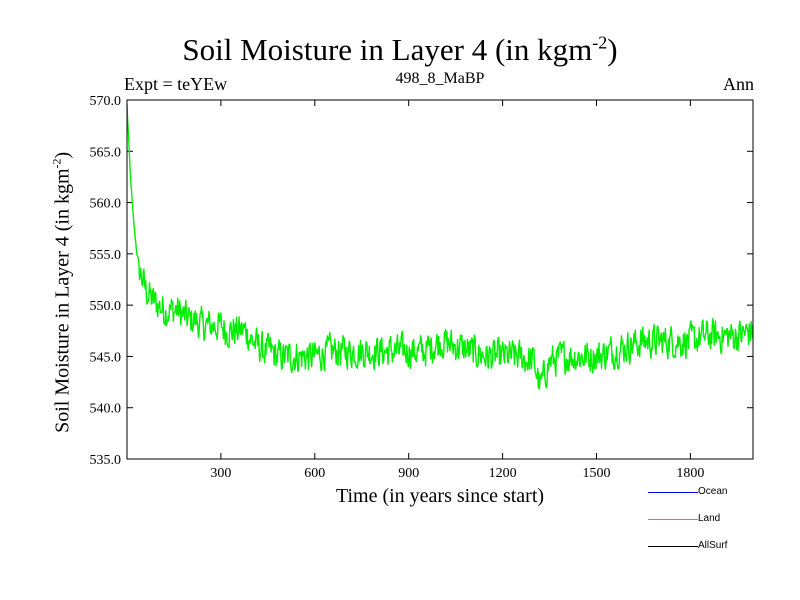  What do you see at coordinates (673, 519) in the screenshot?
I see `legend-swatch-land` at bounding box center [673, 519].